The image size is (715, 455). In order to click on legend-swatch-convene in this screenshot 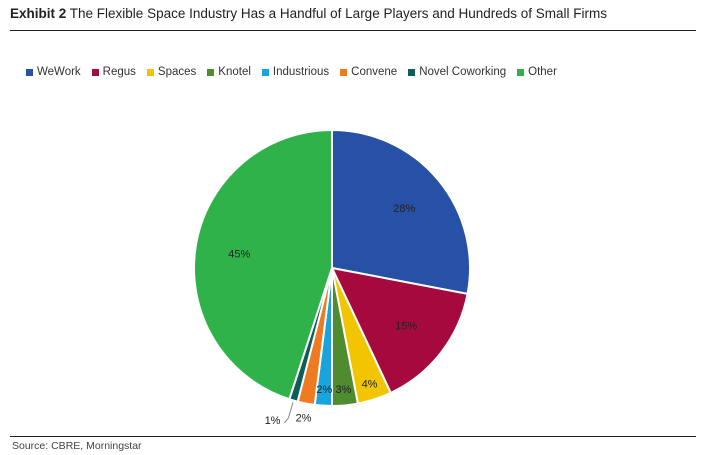, I will do `click(344, 72)`.